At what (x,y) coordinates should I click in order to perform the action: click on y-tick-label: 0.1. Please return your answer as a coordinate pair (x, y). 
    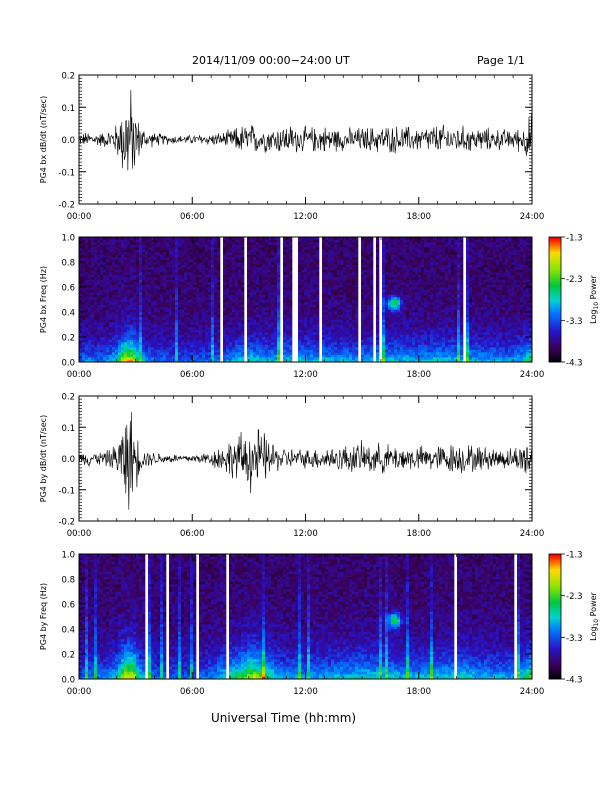
    Looking at the image, I should click on (68, 109).